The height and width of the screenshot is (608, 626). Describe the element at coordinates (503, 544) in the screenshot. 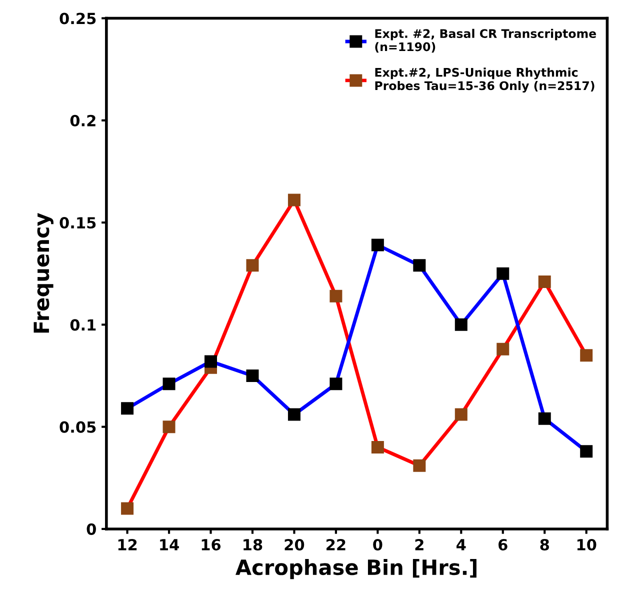

I see `x-tick-label: 6` at that location.